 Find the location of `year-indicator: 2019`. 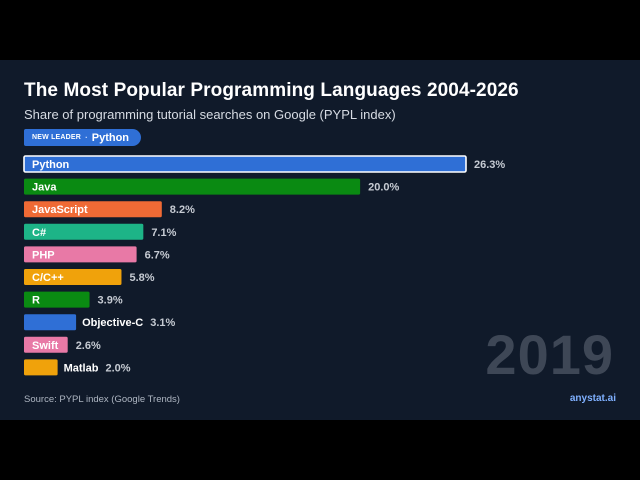

year-indicator: 2019 is located at coordinates (549, 354).